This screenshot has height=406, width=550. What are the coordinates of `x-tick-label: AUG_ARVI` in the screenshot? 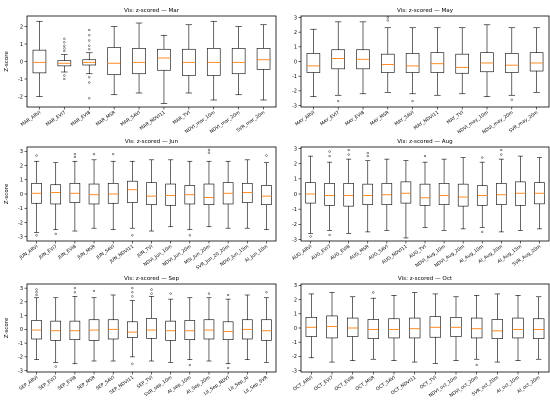 It's located at (302, 253).